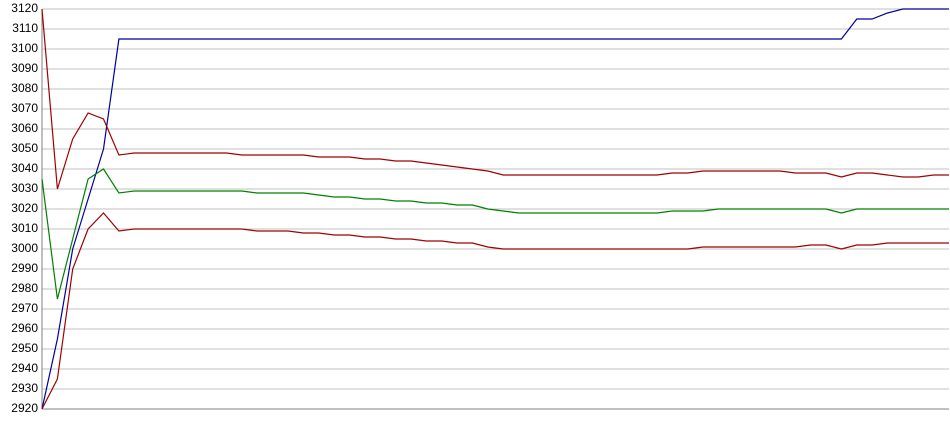  What do you see at coordinates (24, 68) in the screenshot?
I see `y-tick-label: 3090` at bounding box center [24, 68].